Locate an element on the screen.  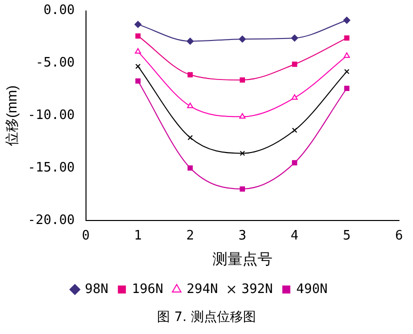
x-tick-label: 5 is located at coordinates (346, 236).